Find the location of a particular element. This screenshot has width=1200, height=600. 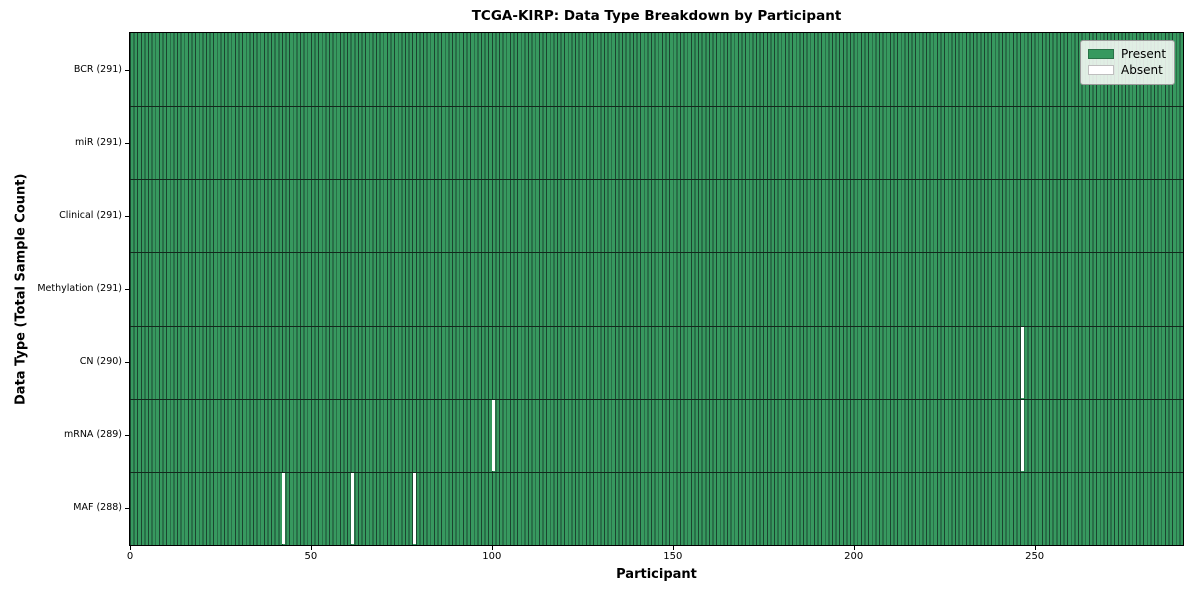

legend-label: Present is located at coordinates (1144, 54).